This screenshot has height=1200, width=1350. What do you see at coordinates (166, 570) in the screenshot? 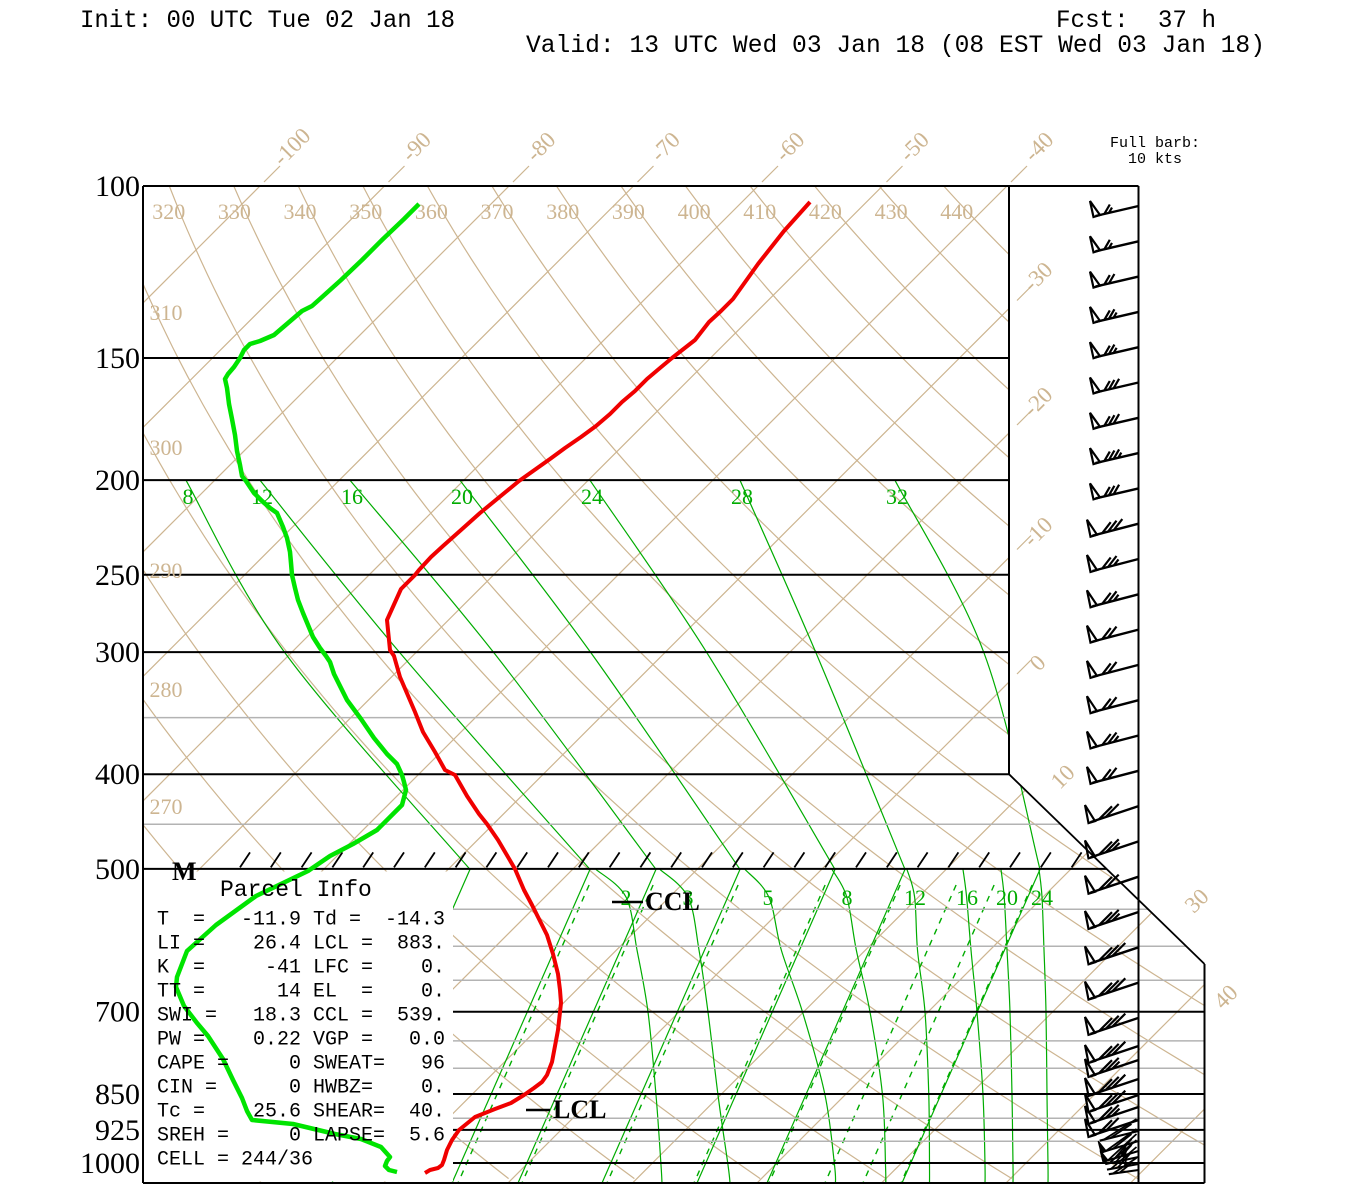
I see `svg-text: 290` at bounding box center [166, 570].